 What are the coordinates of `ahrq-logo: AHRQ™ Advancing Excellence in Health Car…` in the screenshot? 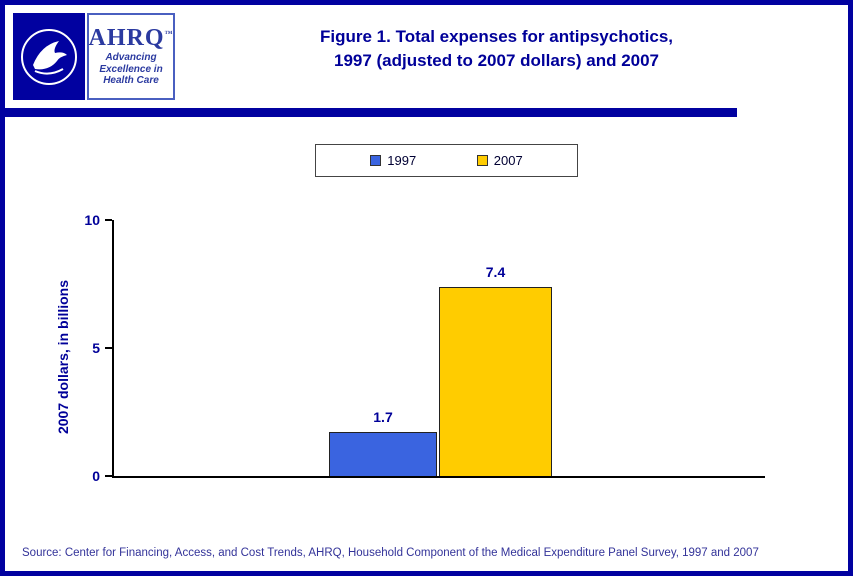 It's located at (131, 56).